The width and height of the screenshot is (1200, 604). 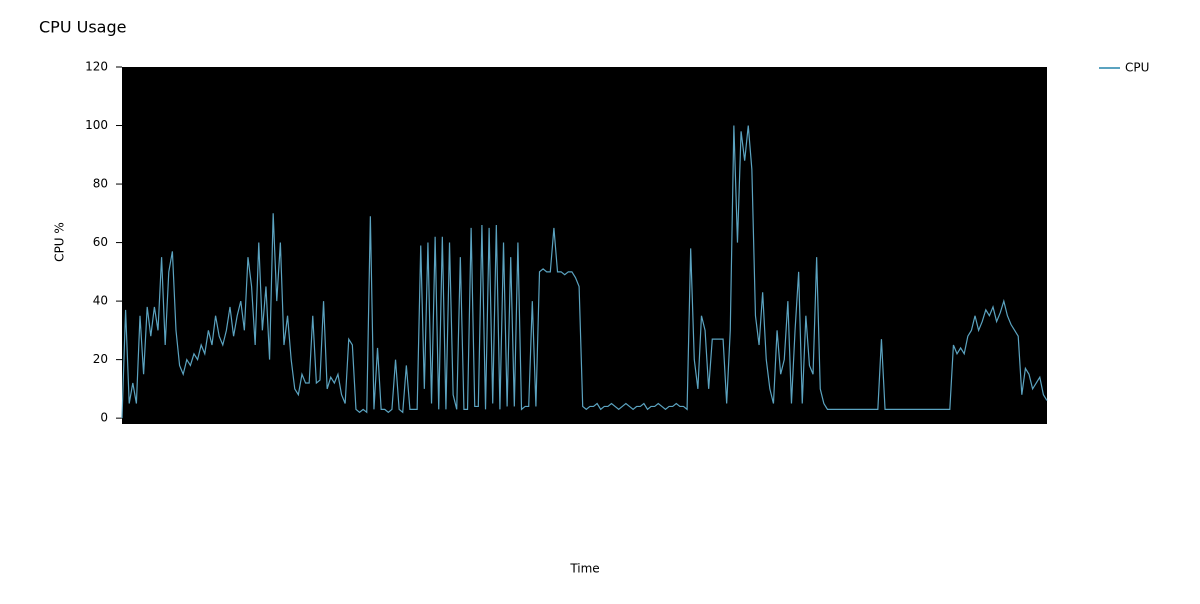 I want to click on y-tick-label: 0, so click(x=104, y=418).